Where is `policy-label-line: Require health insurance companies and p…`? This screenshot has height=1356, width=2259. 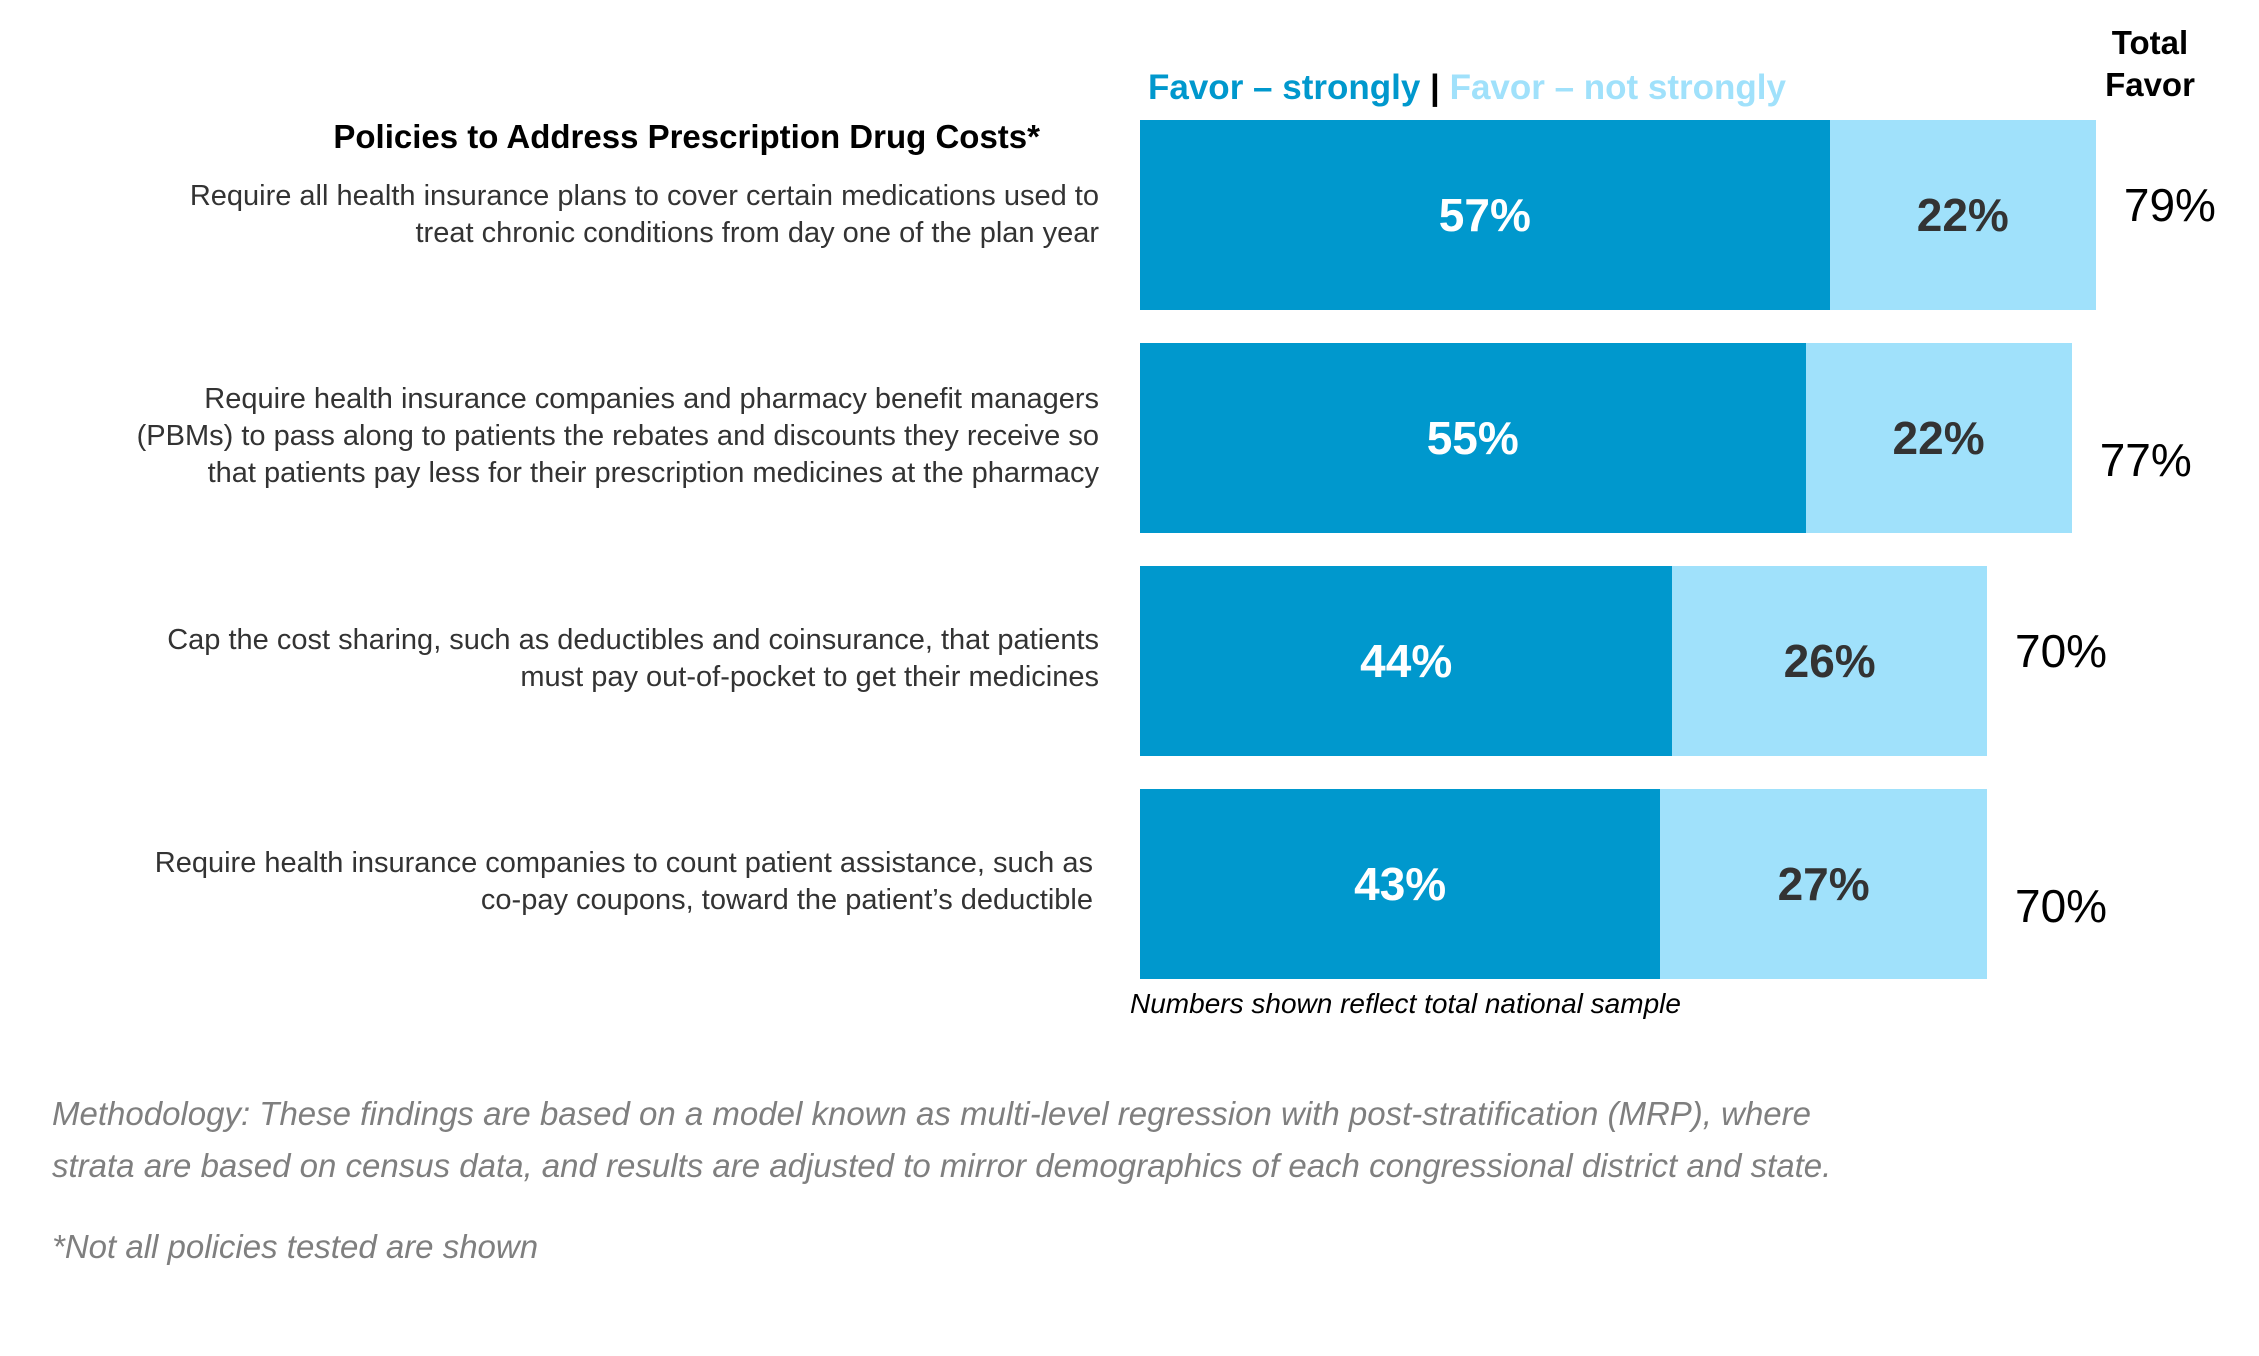
policy-label-line: Require health insurance companies and p… is located at coordinates (651, 399).